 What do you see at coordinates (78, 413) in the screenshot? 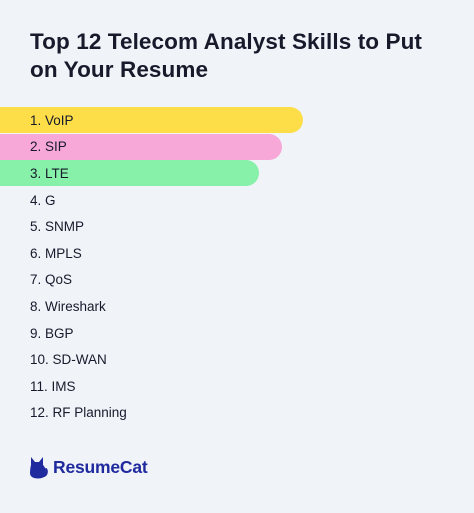
I see `skill-item: 12. RF Planning` at bounding box center [78, 413].